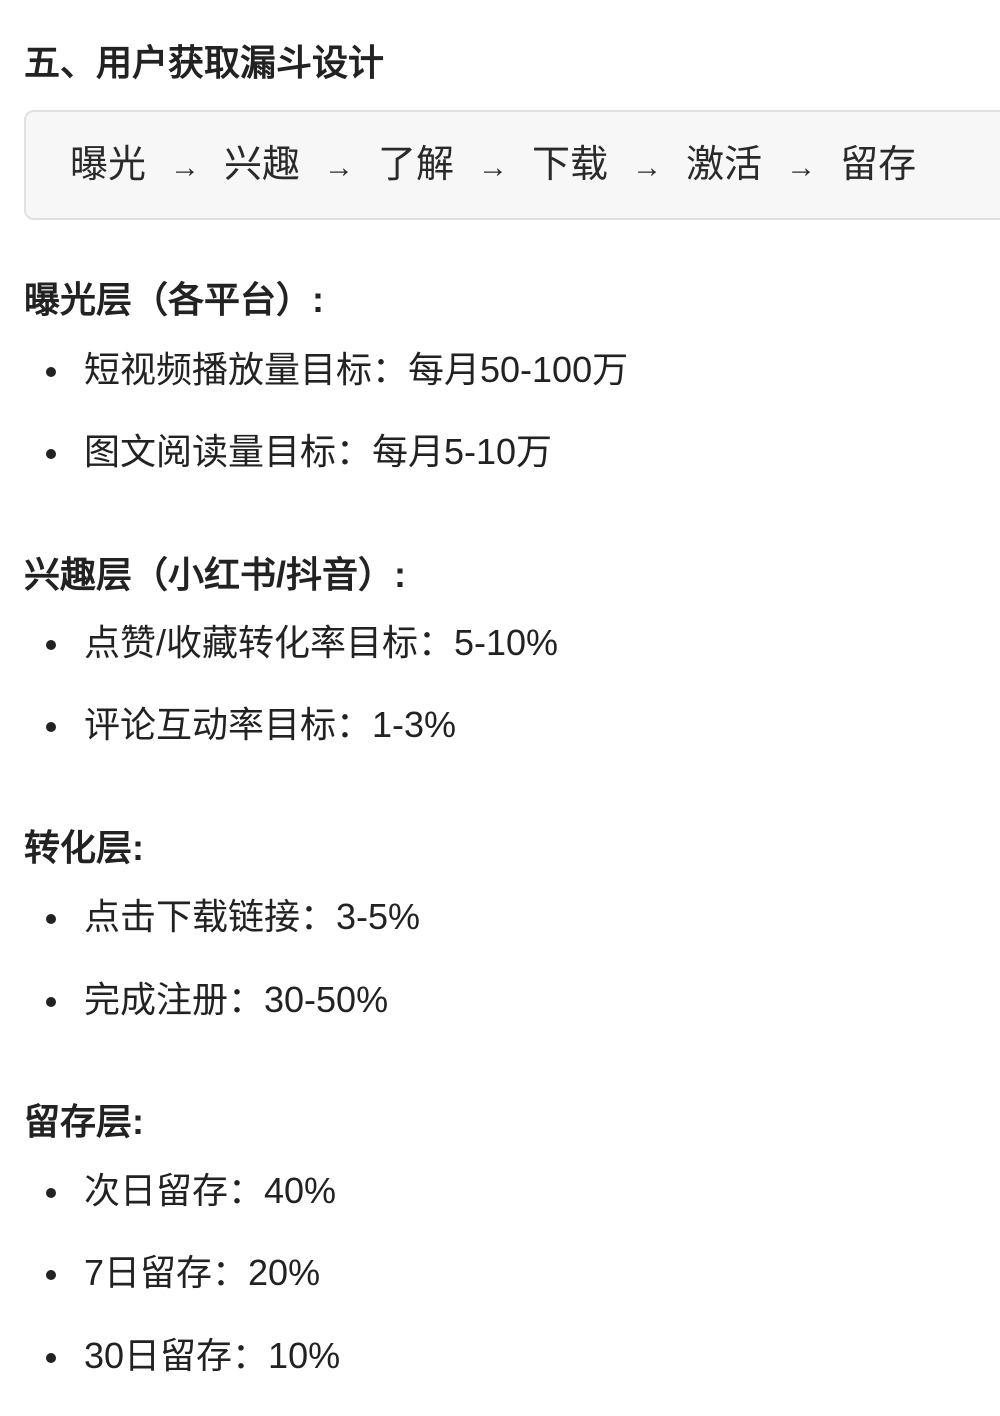 The height and width of the screenshot is (1416, 1000). Describe the element at coordinates (299, 451) in the screenshot. I see `list-item: 图文阅读量目标：每月5-10万` at that location.